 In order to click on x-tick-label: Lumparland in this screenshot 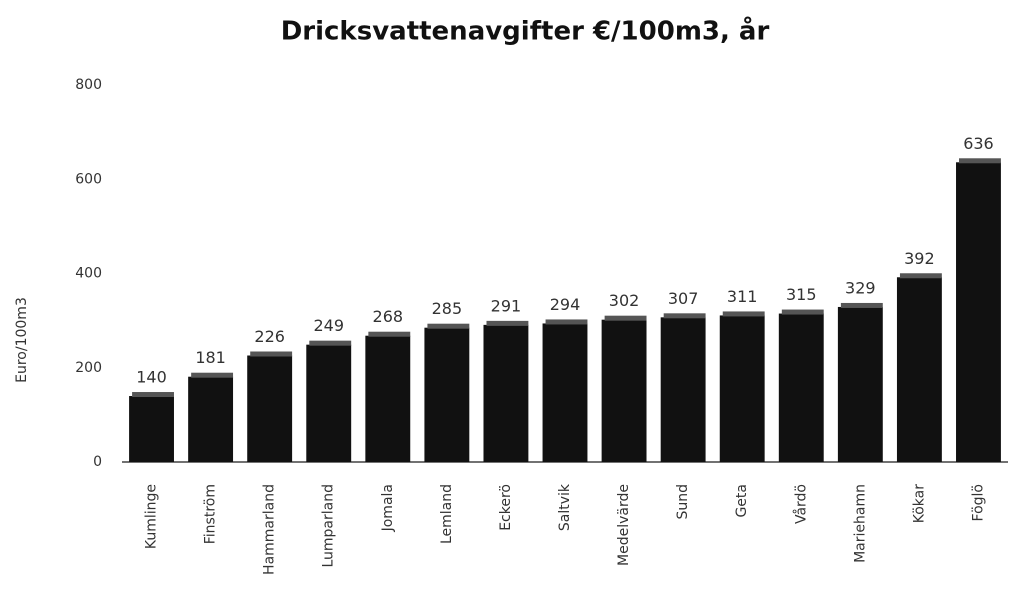, I will do `click(329, 526)`.